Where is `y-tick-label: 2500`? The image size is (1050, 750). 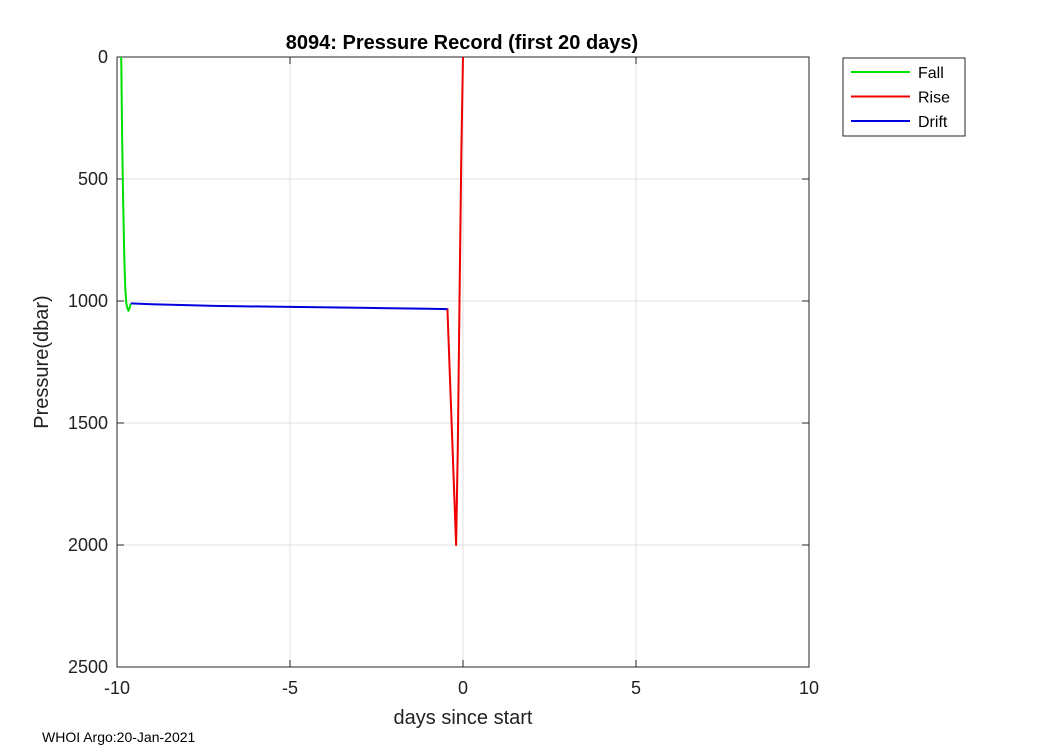 y-tick-label: 2500 is located at coordinates (88, 667).